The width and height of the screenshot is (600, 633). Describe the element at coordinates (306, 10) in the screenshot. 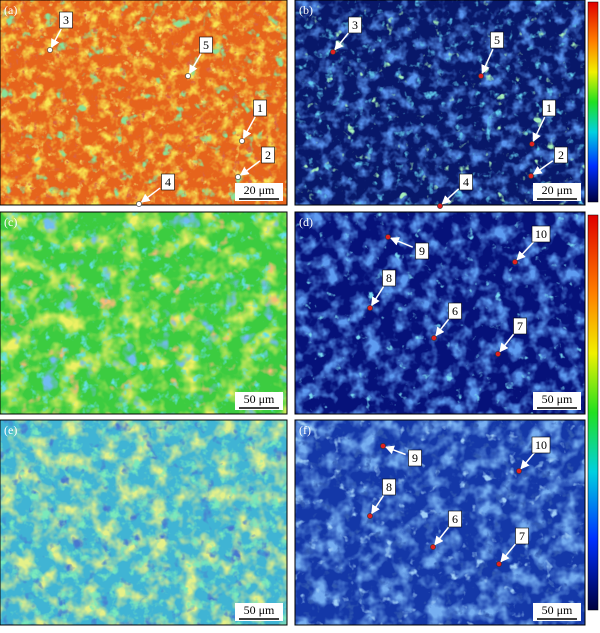

I see `panel-tag: (b)` at that location.